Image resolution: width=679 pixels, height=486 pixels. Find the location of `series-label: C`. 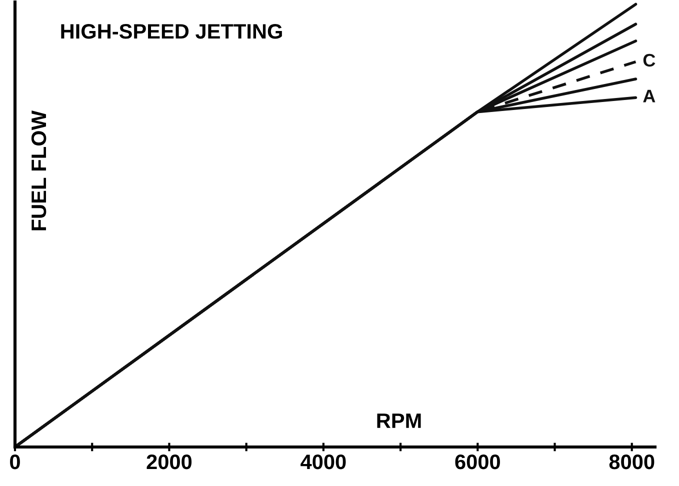

series-label: C is located at coordinates (649, 60).